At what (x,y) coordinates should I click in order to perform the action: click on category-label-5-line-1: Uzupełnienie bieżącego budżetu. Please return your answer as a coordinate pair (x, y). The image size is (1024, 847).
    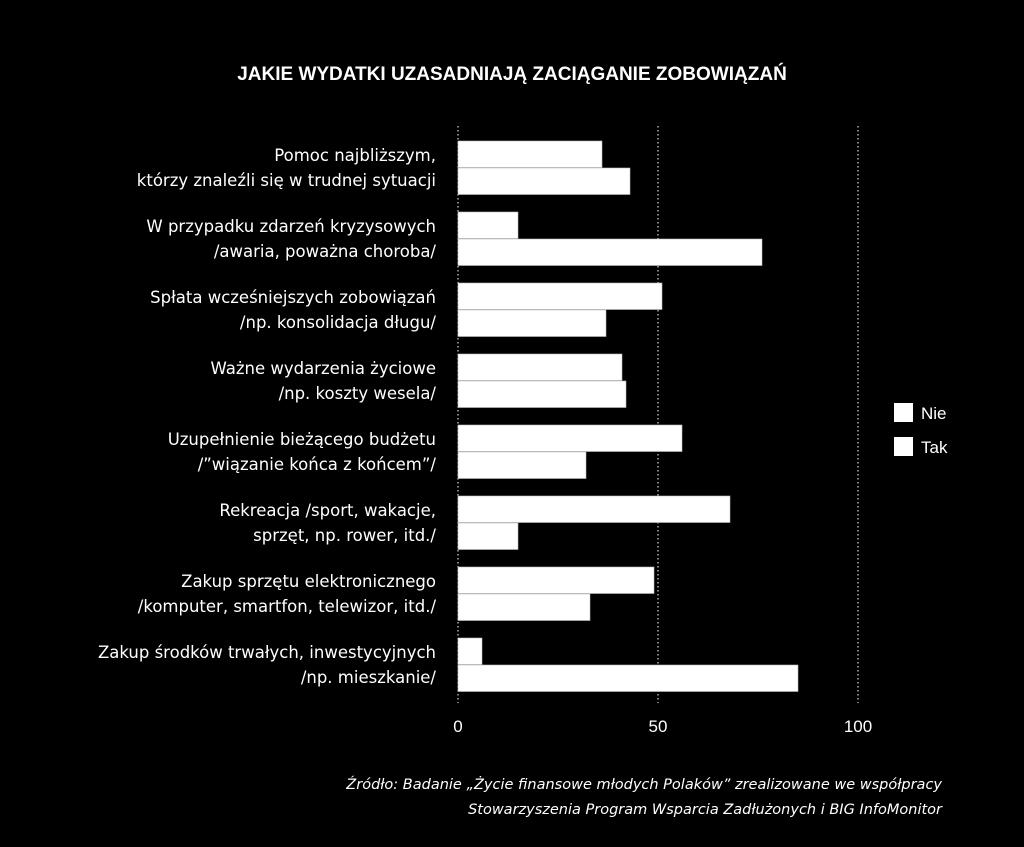
    Looking at the image, I should click on (302, 439).